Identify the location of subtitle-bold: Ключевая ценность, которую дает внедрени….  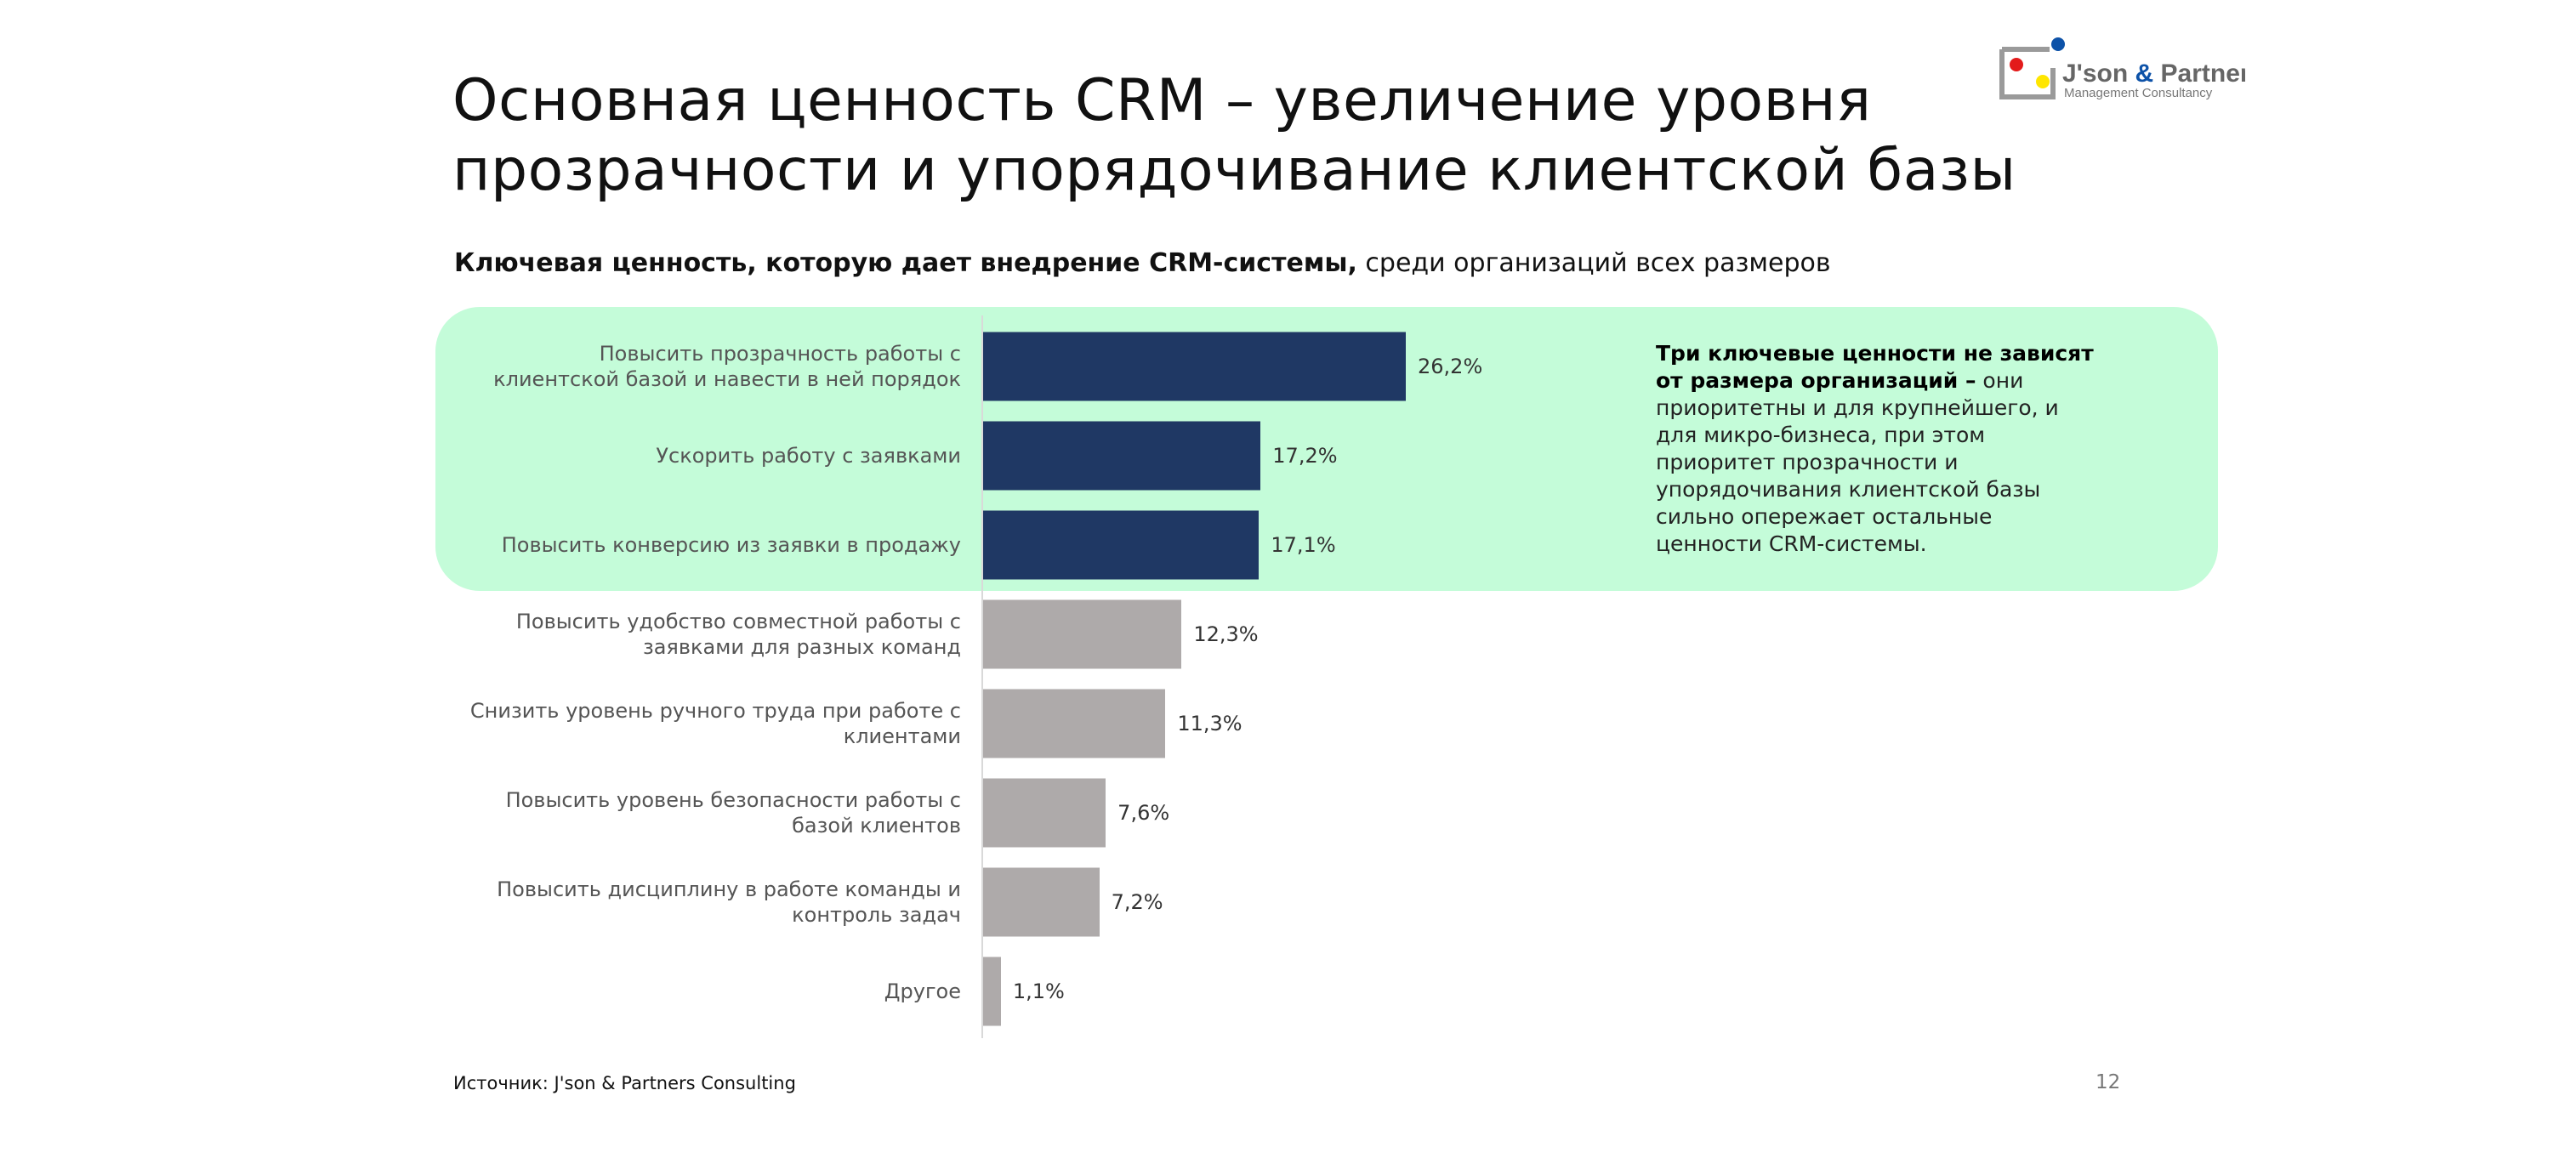
(905, 263).